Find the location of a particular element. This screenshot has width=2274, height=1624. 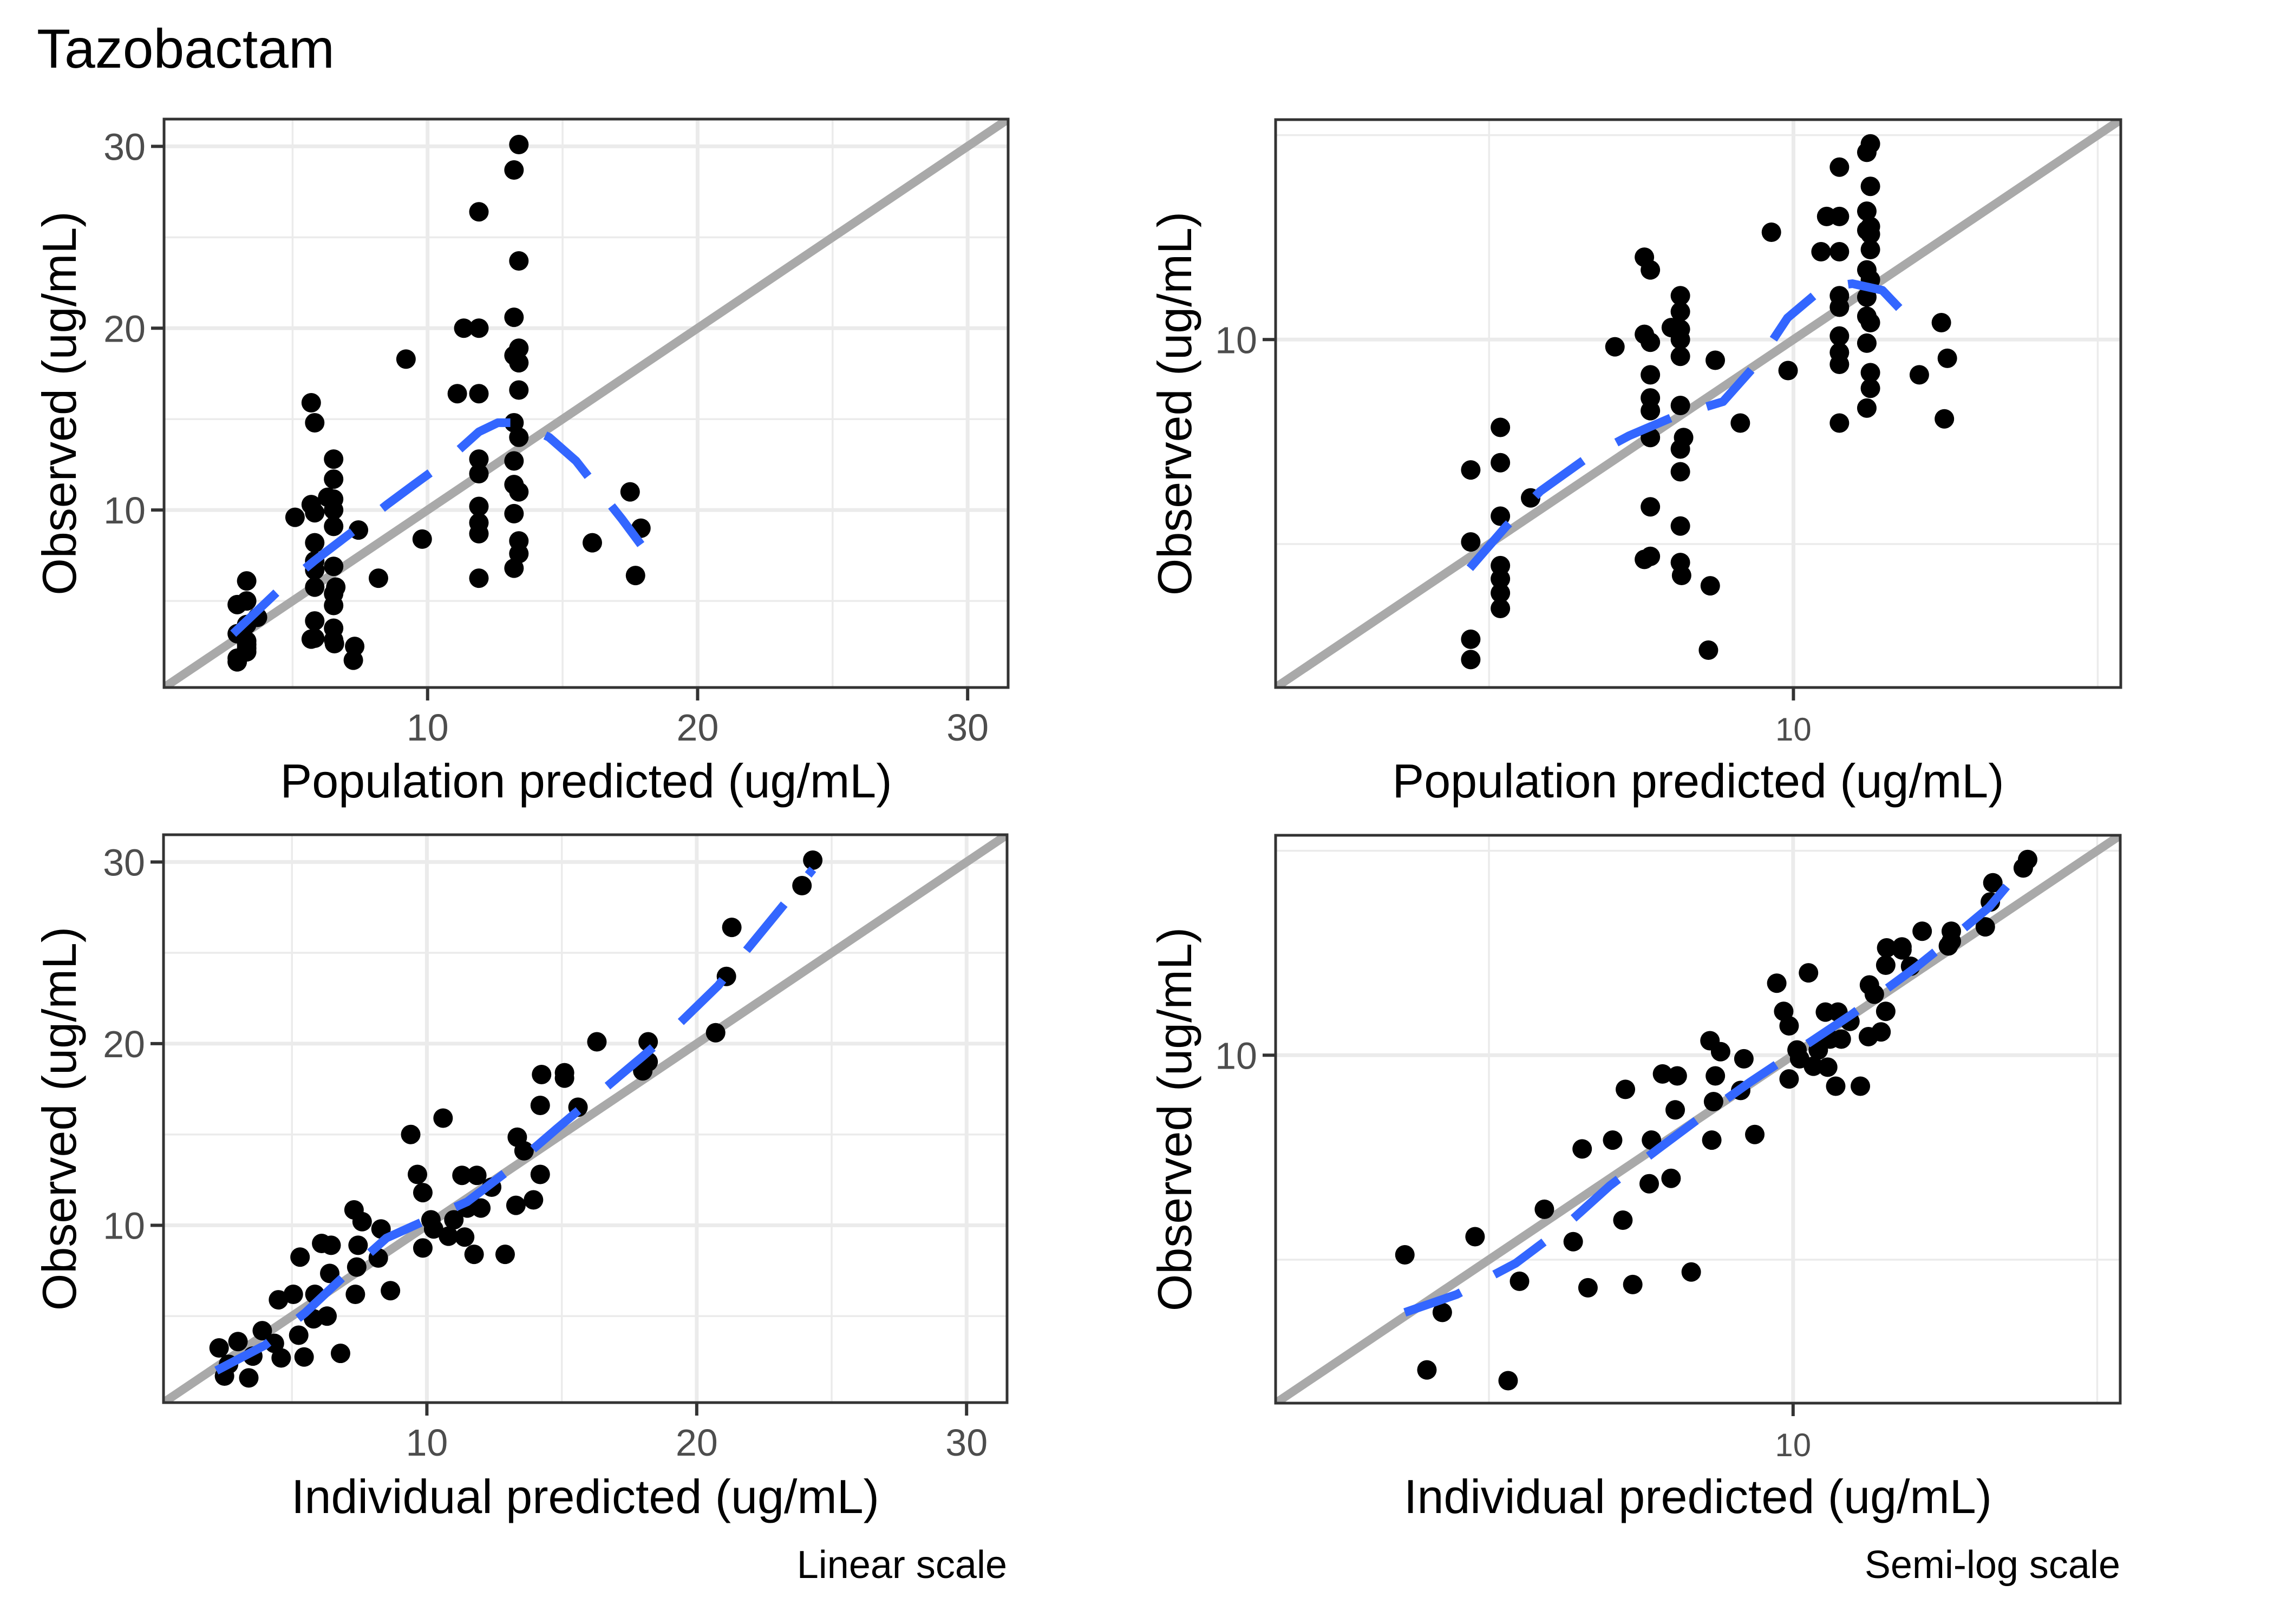

x-axis-title: Population predicted (ug/mL) is located at coordinates (586, 781).